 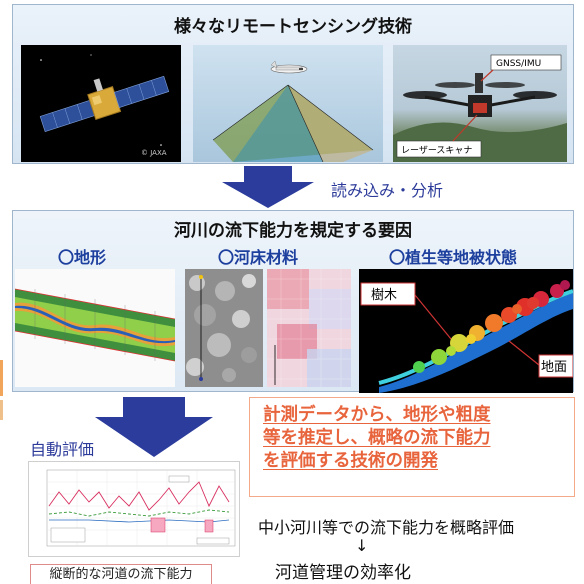 I want to click on flow-capacity-chart, so click(x=134, y=509).